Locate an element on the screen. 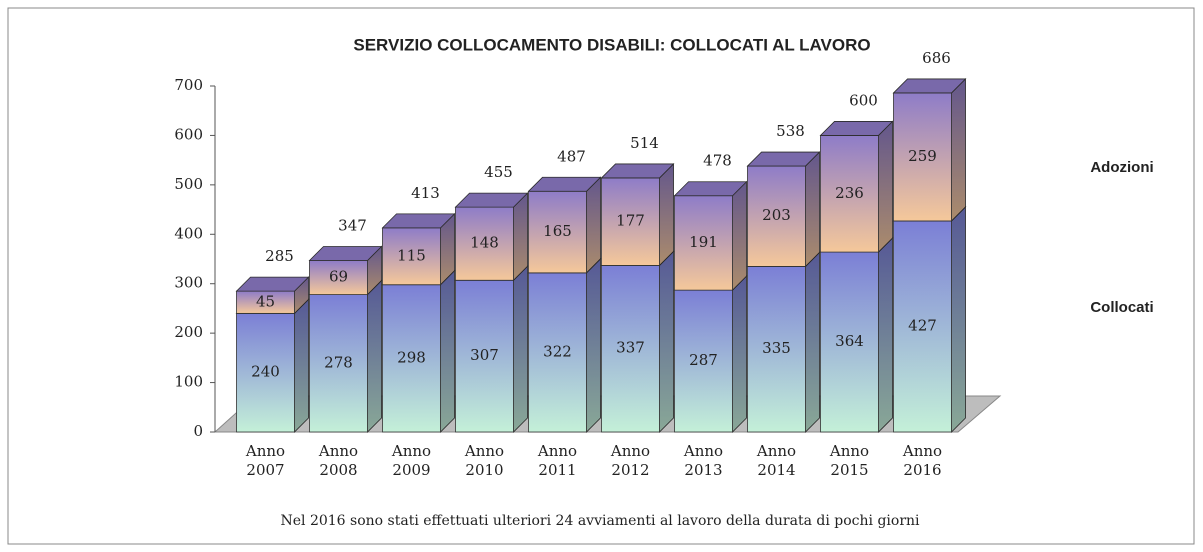 The height and width of the screenshot is (552, 1203). x-tick-label: Anno 2010 is located at coordinates (484, 460).